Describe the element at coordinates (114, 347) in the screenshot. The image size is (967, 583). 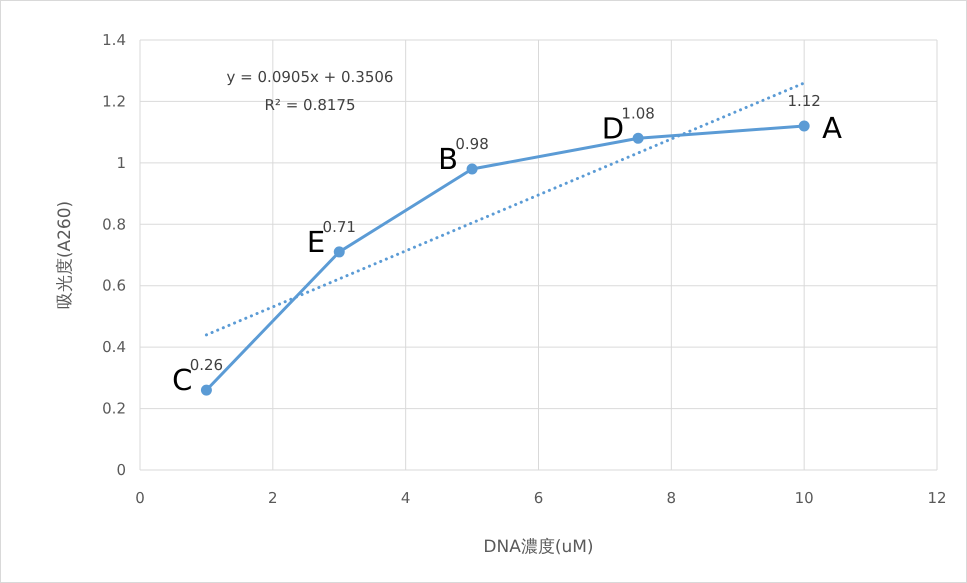
I see `y-tick-label: 0.4` at that location.